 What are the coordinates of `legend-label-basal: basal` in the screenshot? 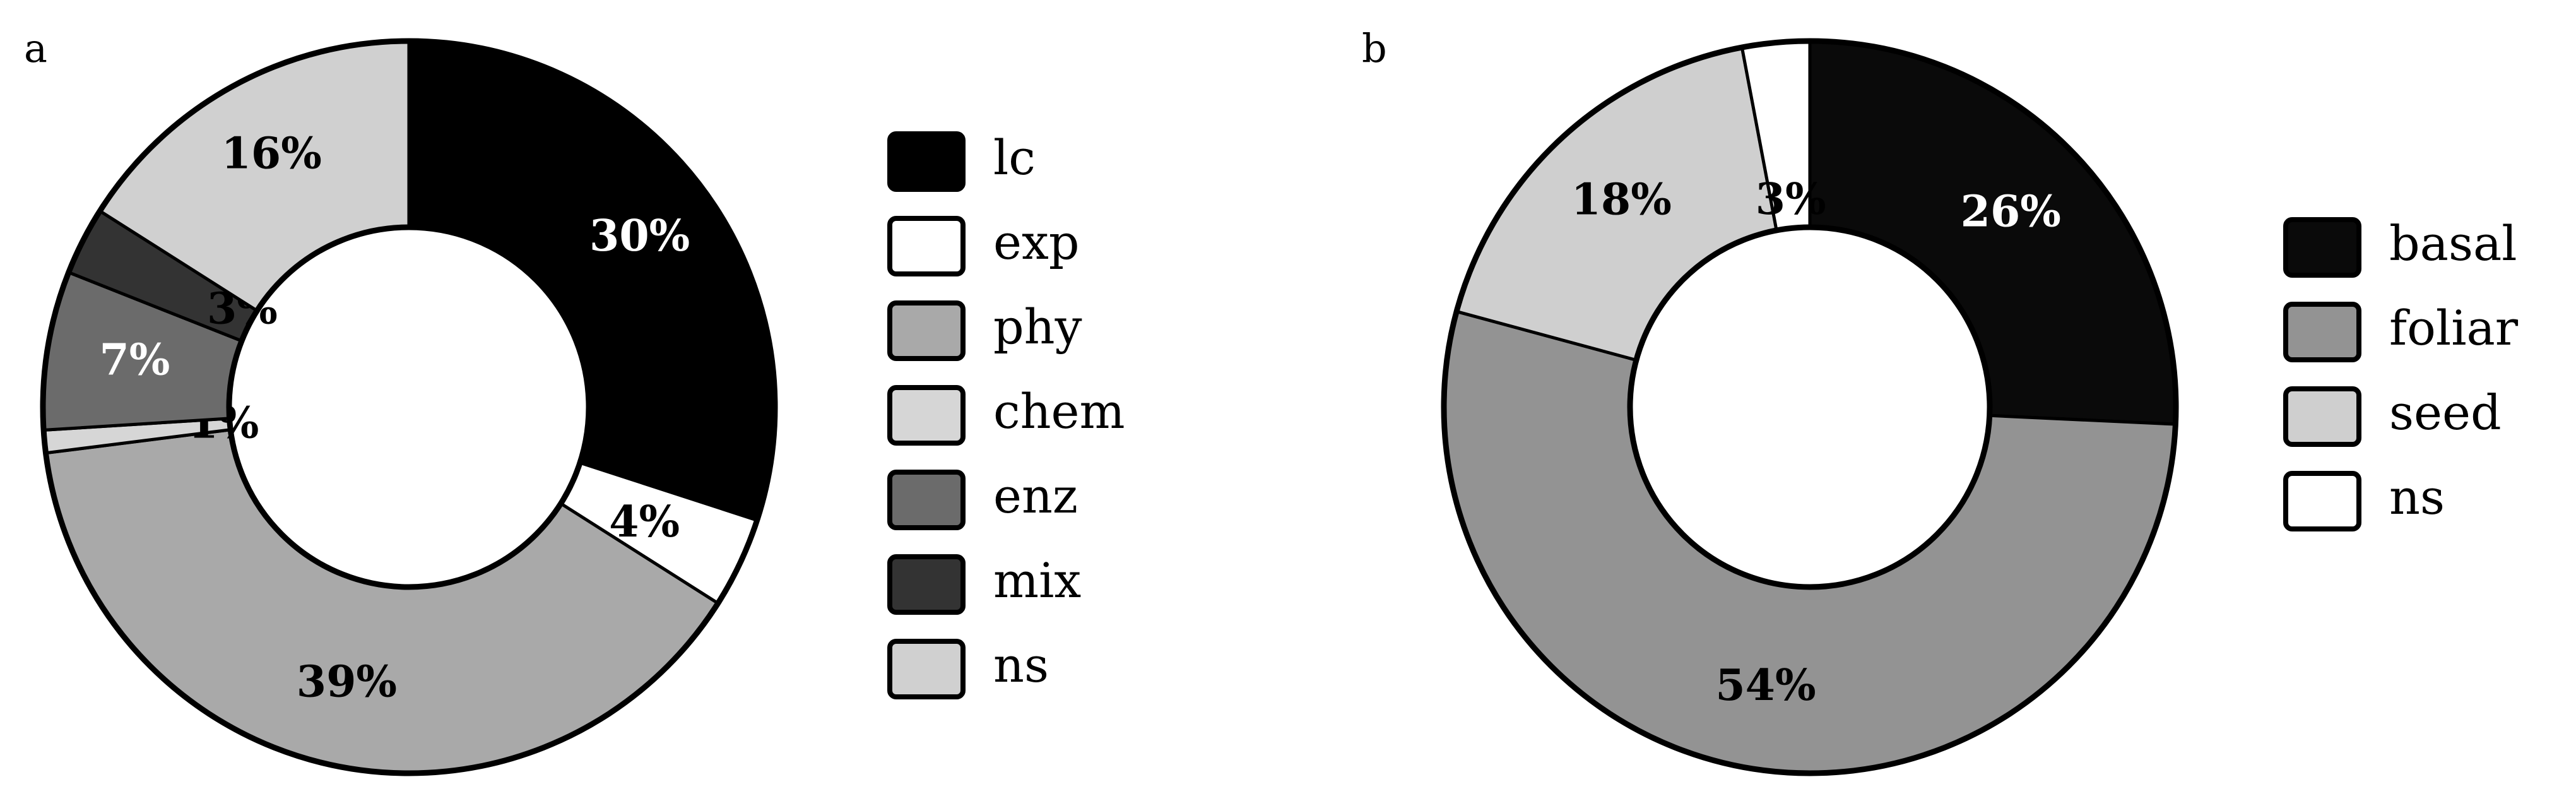 It's located at (2453, 243).